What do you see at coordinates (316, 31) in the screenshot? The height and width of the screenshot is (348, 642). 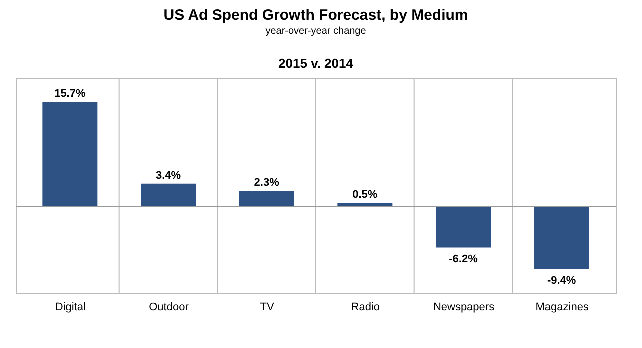 I see `chart-subtitle: year-over-year change` at bounding box center [316, 31].